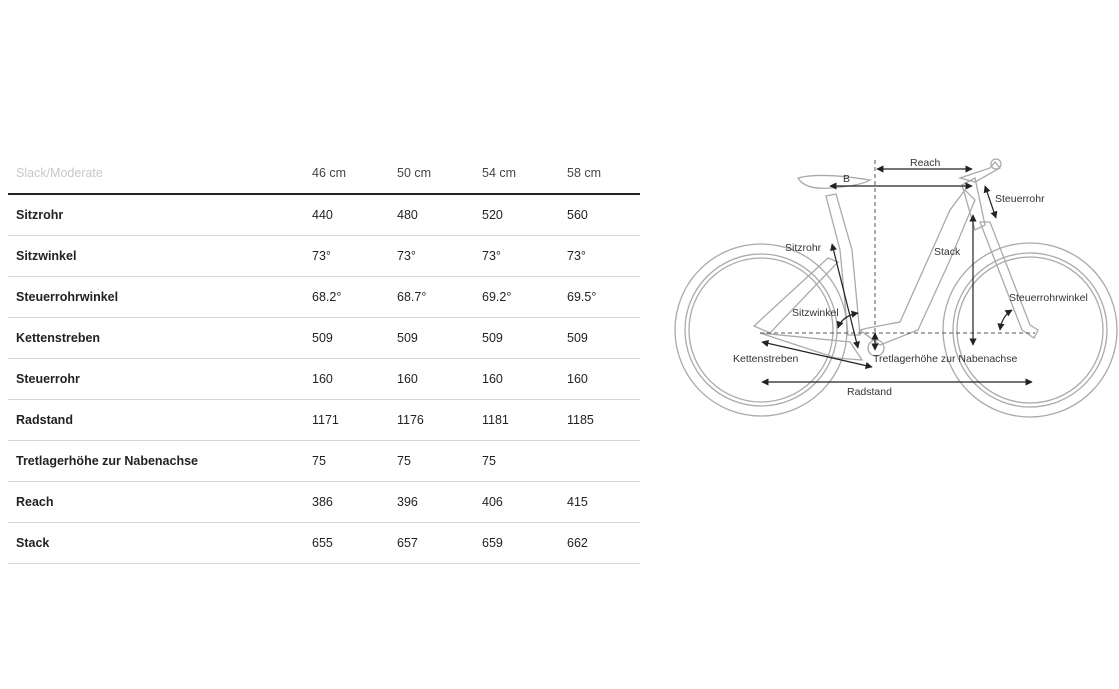 This screenshot has height=689, width=1119. I want to click on size-header: 54 cm, so click(499, 173).